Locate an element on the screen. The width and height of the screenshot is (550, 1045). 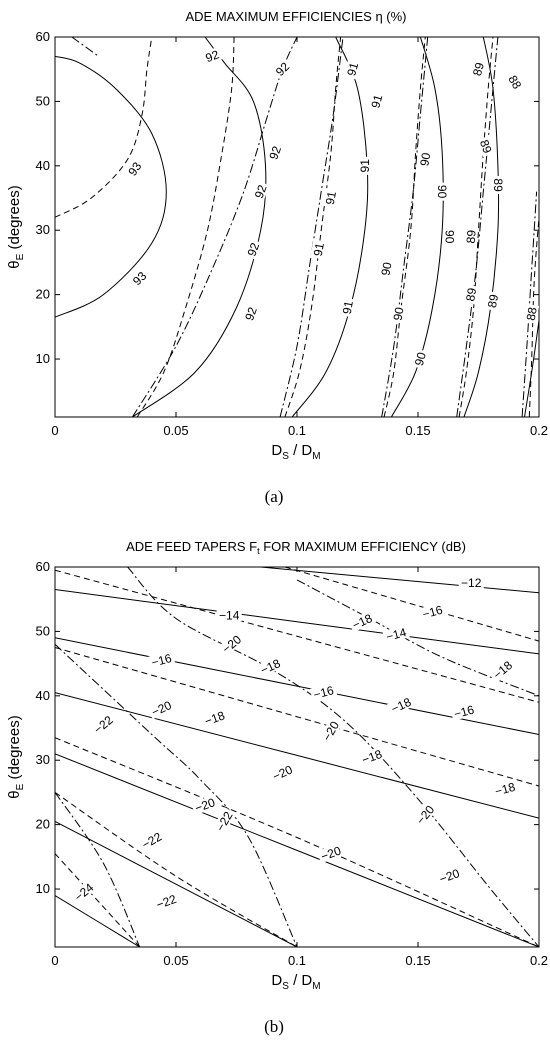
contour-label: −12 is located at coordinates (471, 583).